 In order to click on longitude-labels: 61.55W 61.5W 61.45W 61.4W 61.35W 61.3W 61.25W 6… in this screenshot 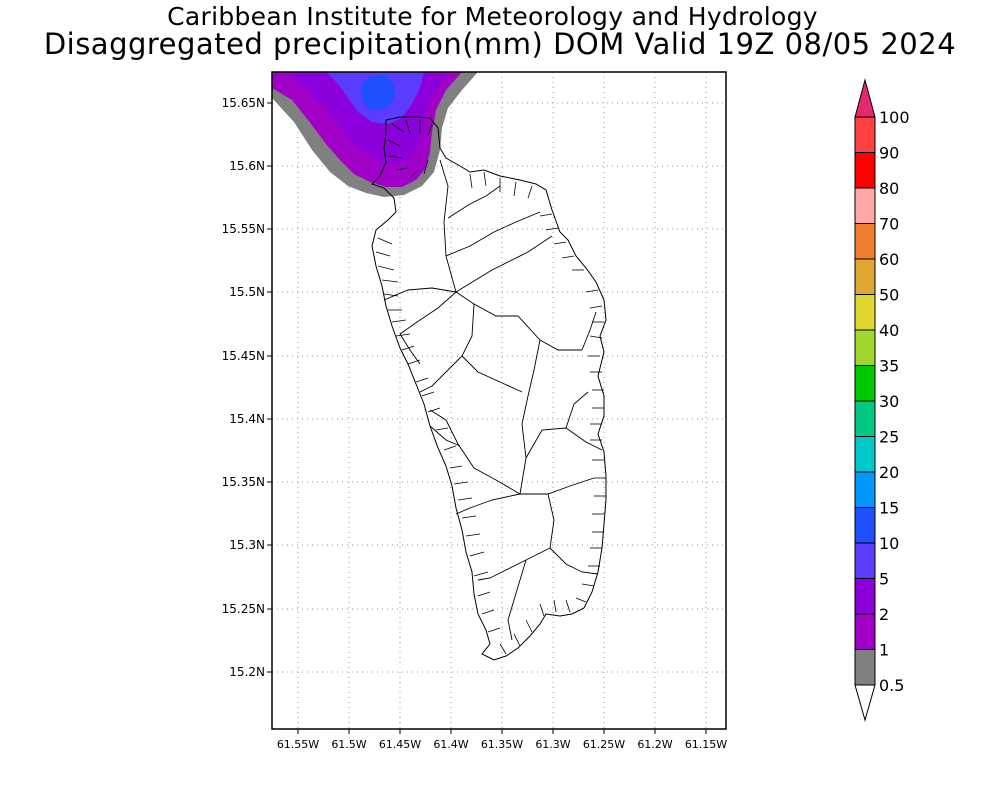, I will do `click(502, 740)`.